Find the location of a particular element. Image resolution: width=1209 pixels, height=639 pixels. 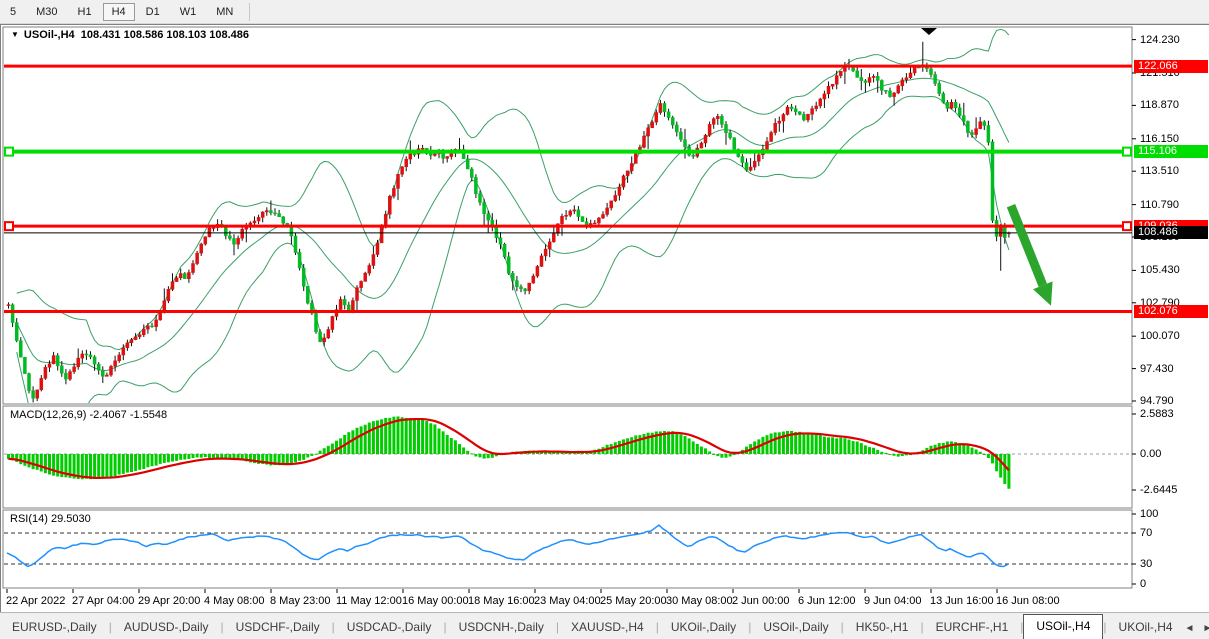

chart-tab-usdchf-daily: USDCHF-,Daily is located at coordinates (277, 627).